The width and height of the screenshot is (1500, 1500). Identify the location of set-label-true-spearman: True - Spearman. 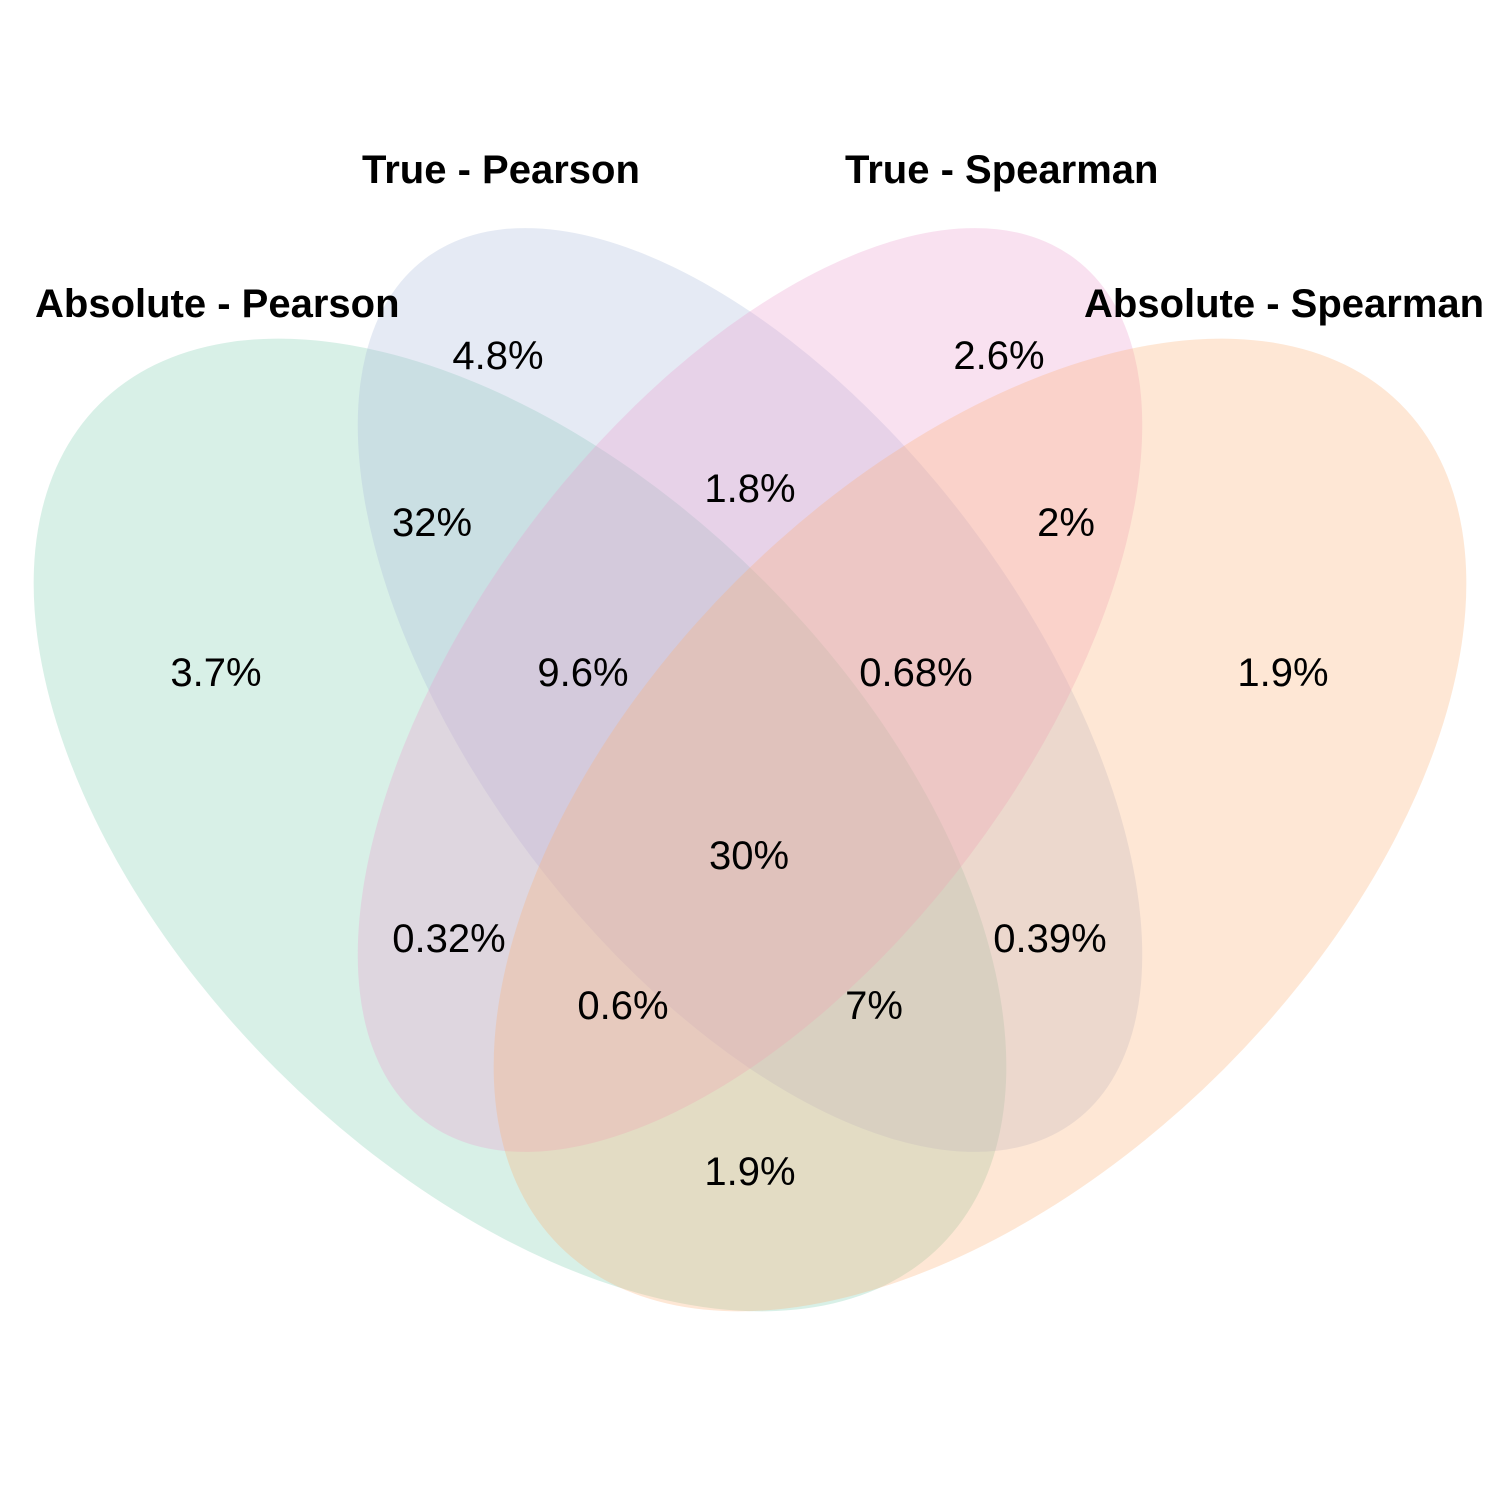
(1001, 170).